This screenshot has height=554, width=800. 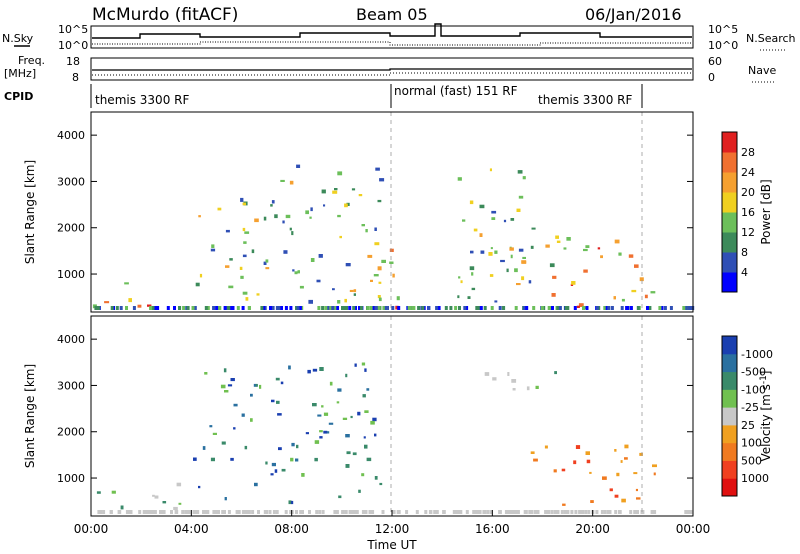 What do you see at coordinates (711, 77) in the screenshot?
I see `nave-tick-bottom: 0` at bounding box center [711, 77].